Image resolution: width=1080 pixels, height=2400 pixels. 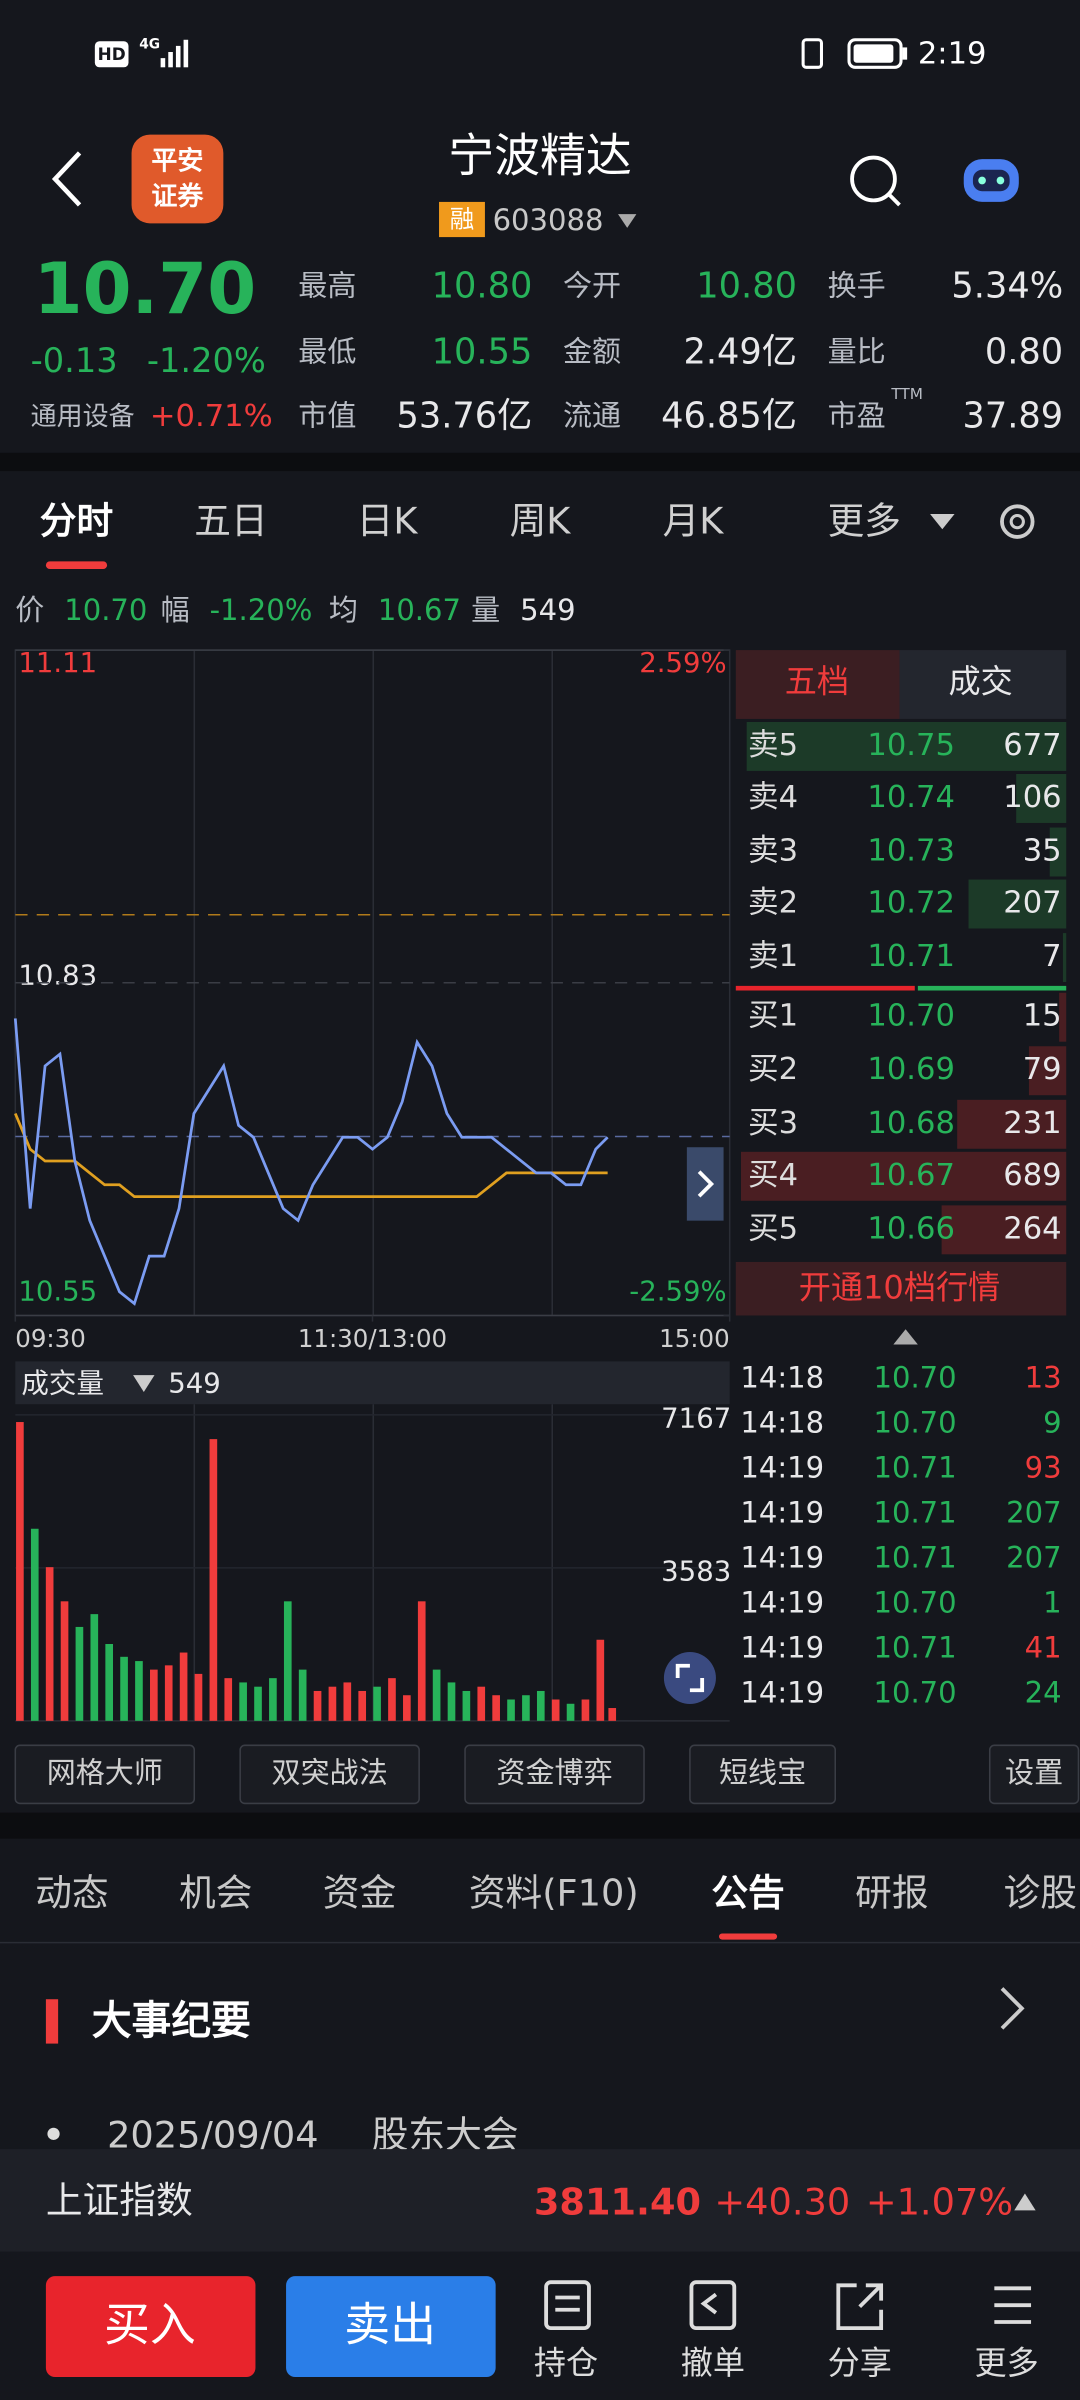 I want to click on index-bar, so click(x=540, y=2200).